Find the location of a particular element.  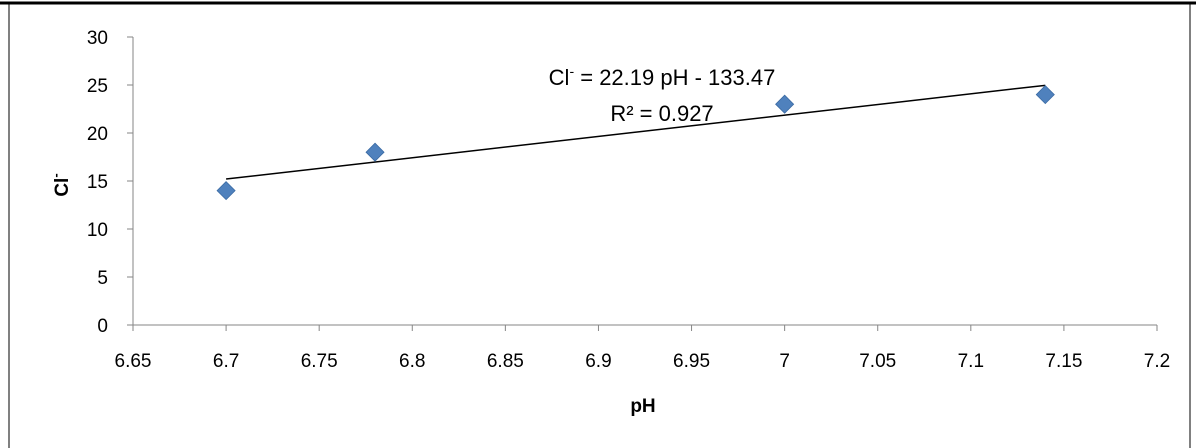

x-tick-label: 6.95 is located at coordinates (691, 361).